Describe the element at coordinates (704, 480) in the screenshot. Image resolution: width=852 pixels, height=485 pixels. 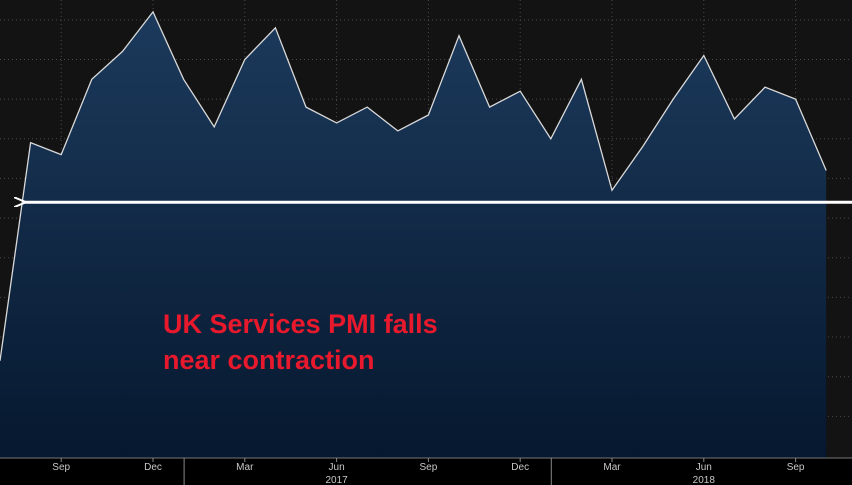
I see `year-label: 2018` at that location.